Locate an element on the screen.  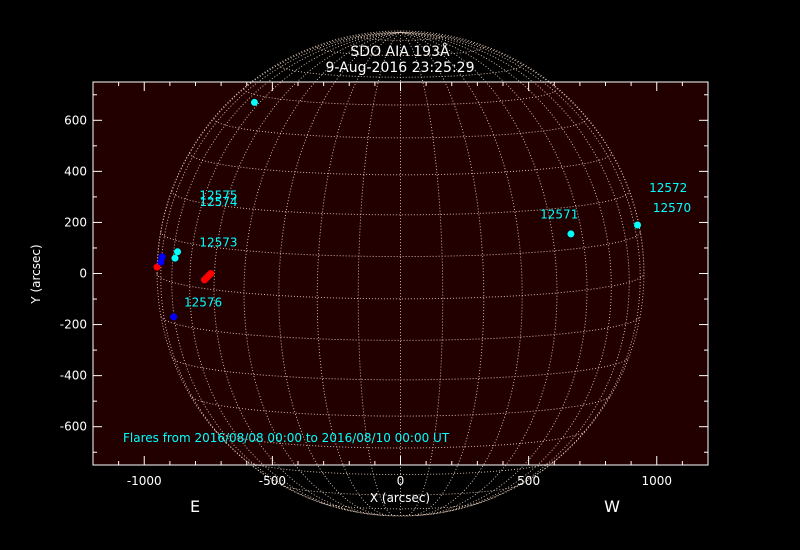
active-region-label: 12576 is located at coordinates (203, 303).